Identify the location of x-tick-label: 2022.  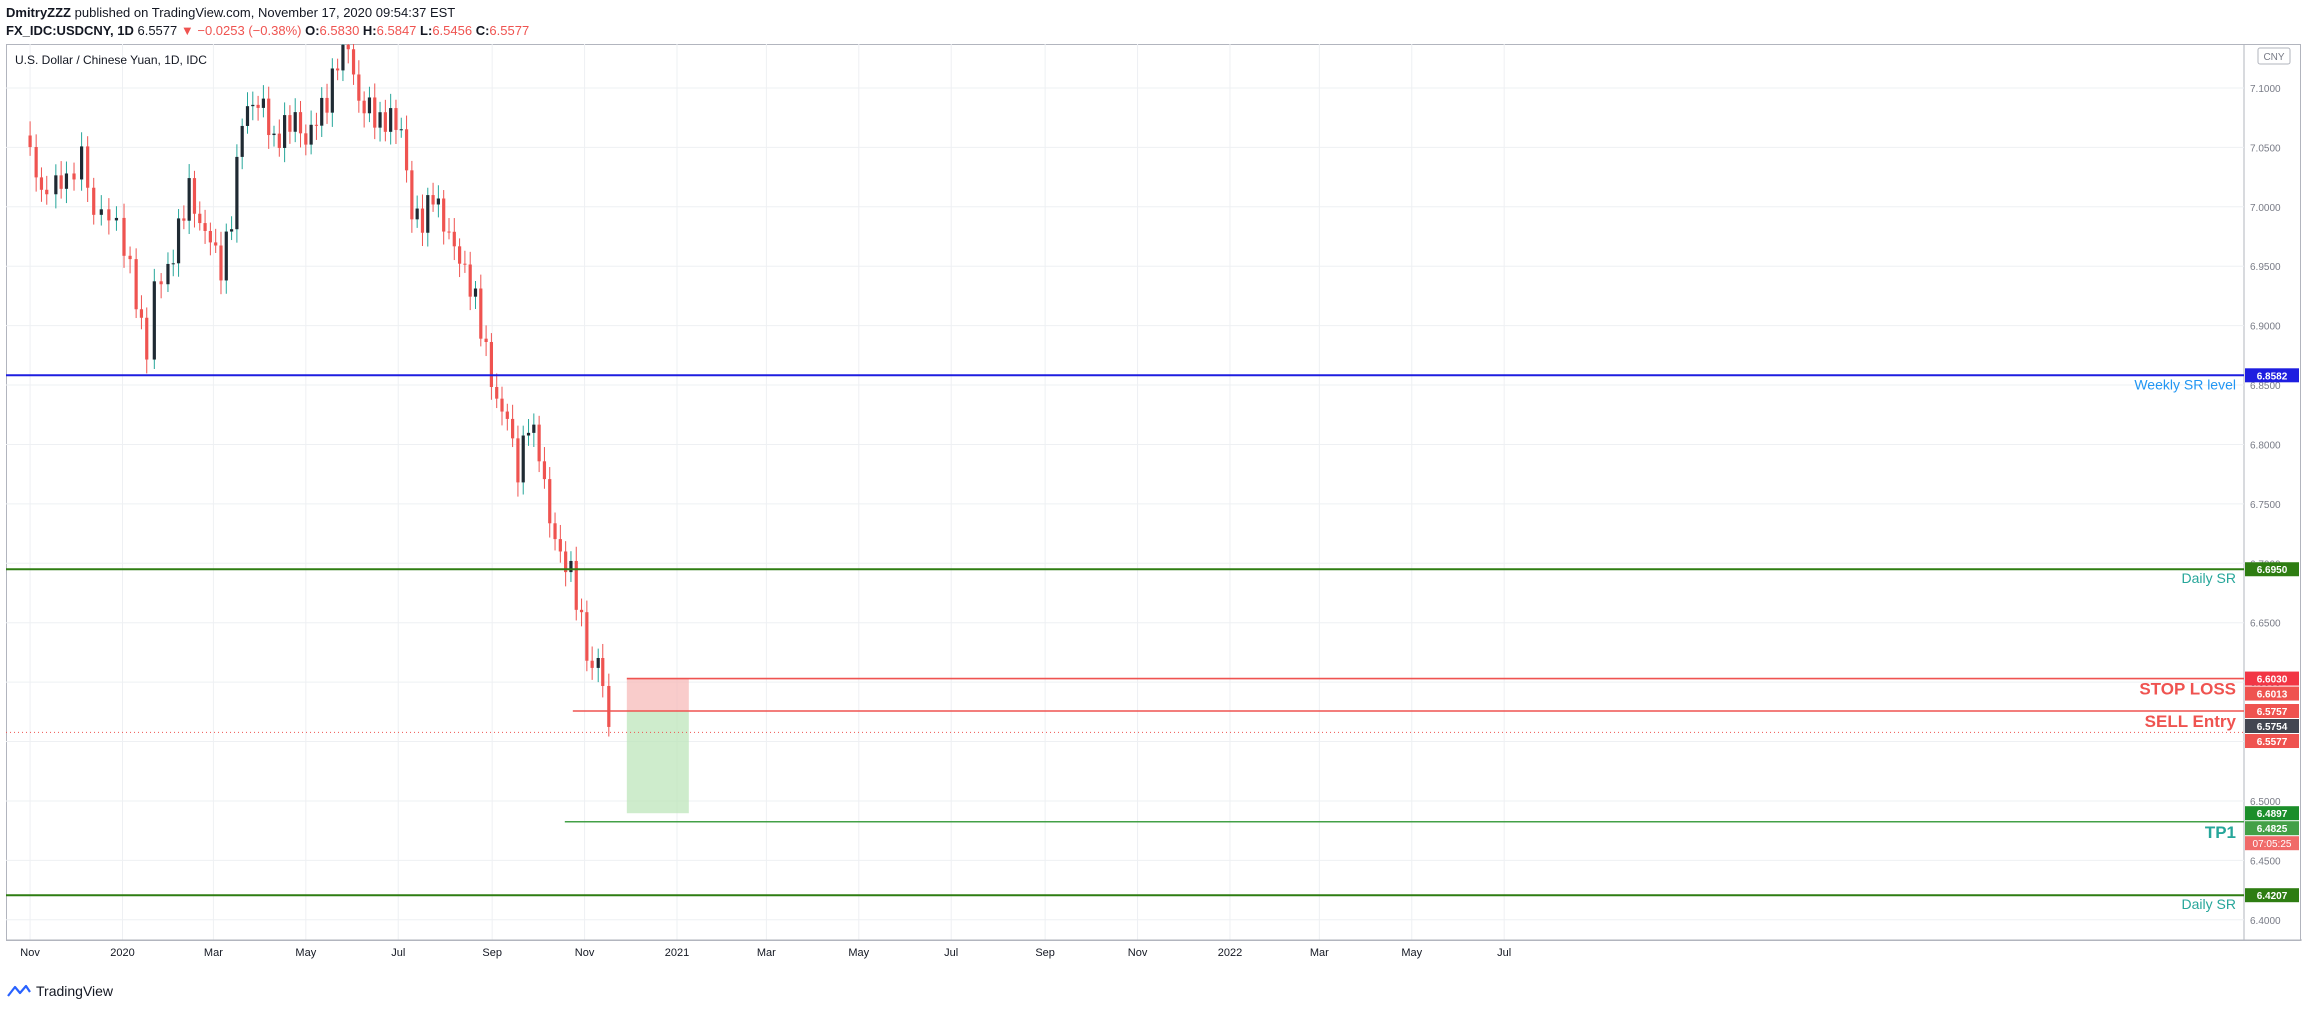
(1230, 953).